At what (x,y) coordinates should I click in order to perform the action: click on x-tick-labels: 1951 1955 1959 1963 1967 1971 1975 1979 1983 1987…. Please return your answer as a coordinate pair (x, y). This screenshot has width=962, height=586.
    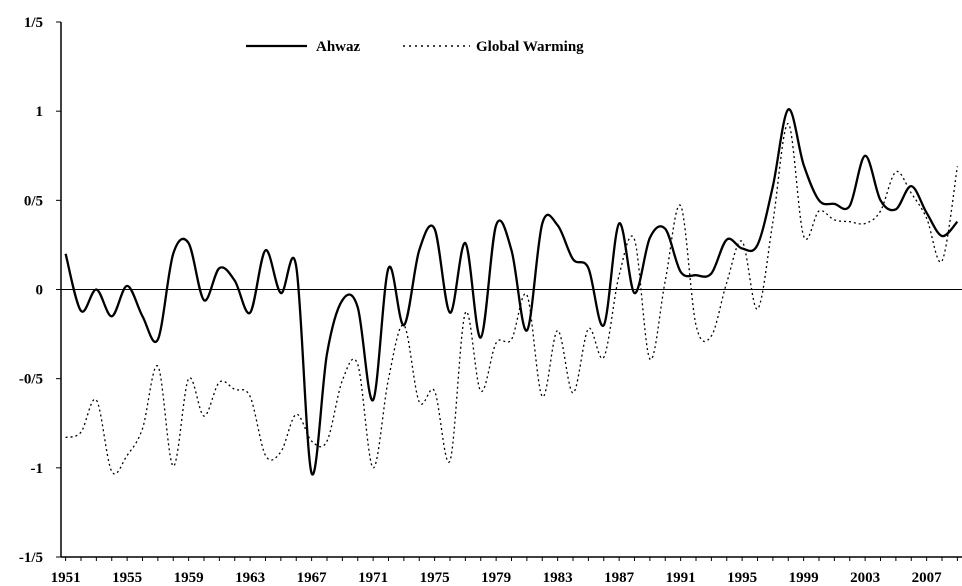
    Looking at the image, I should click on (497, 578).